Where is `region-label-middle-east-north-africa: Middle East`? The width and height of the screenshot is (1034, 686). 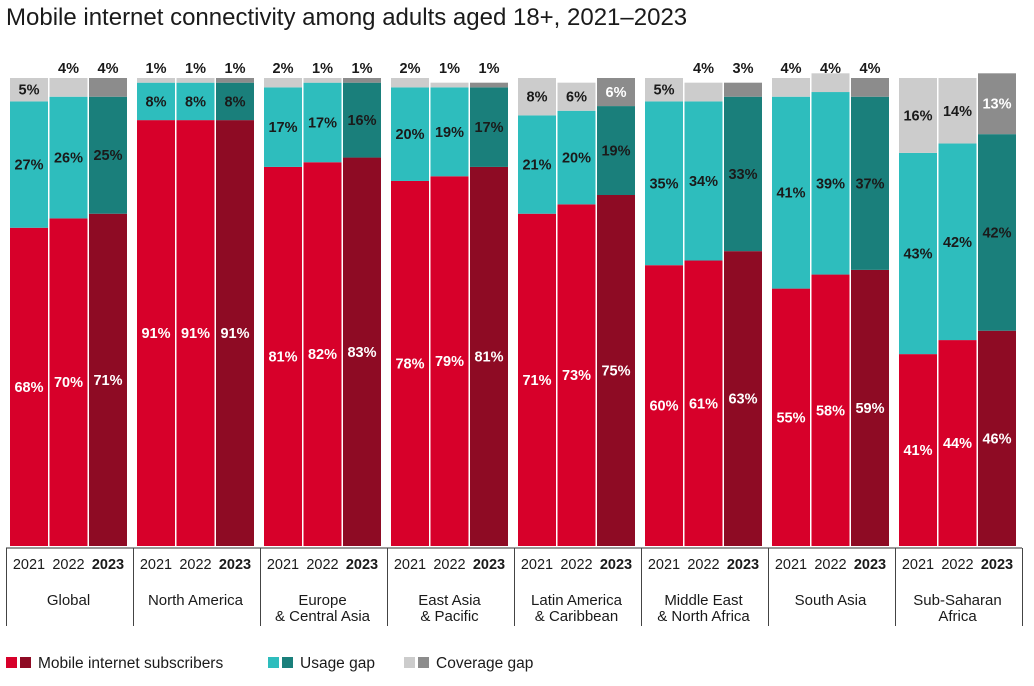
region-label-middle-east-north-africa: Middle East is located at coordinates (703, 600).